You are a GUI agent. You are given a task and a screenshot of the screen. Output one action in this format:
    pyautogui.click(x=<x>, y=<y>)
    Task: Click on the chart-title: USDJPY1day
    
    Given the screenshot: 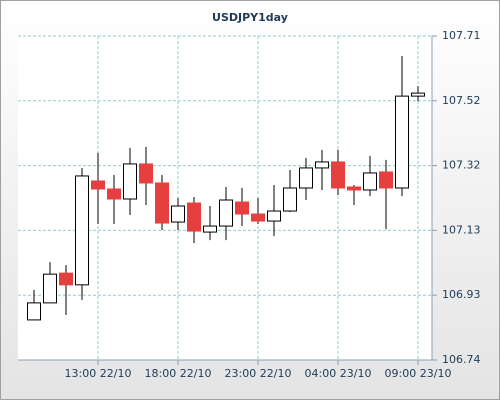 What is the action you would take?
    pyautogui.click(x=250, y=17)
    